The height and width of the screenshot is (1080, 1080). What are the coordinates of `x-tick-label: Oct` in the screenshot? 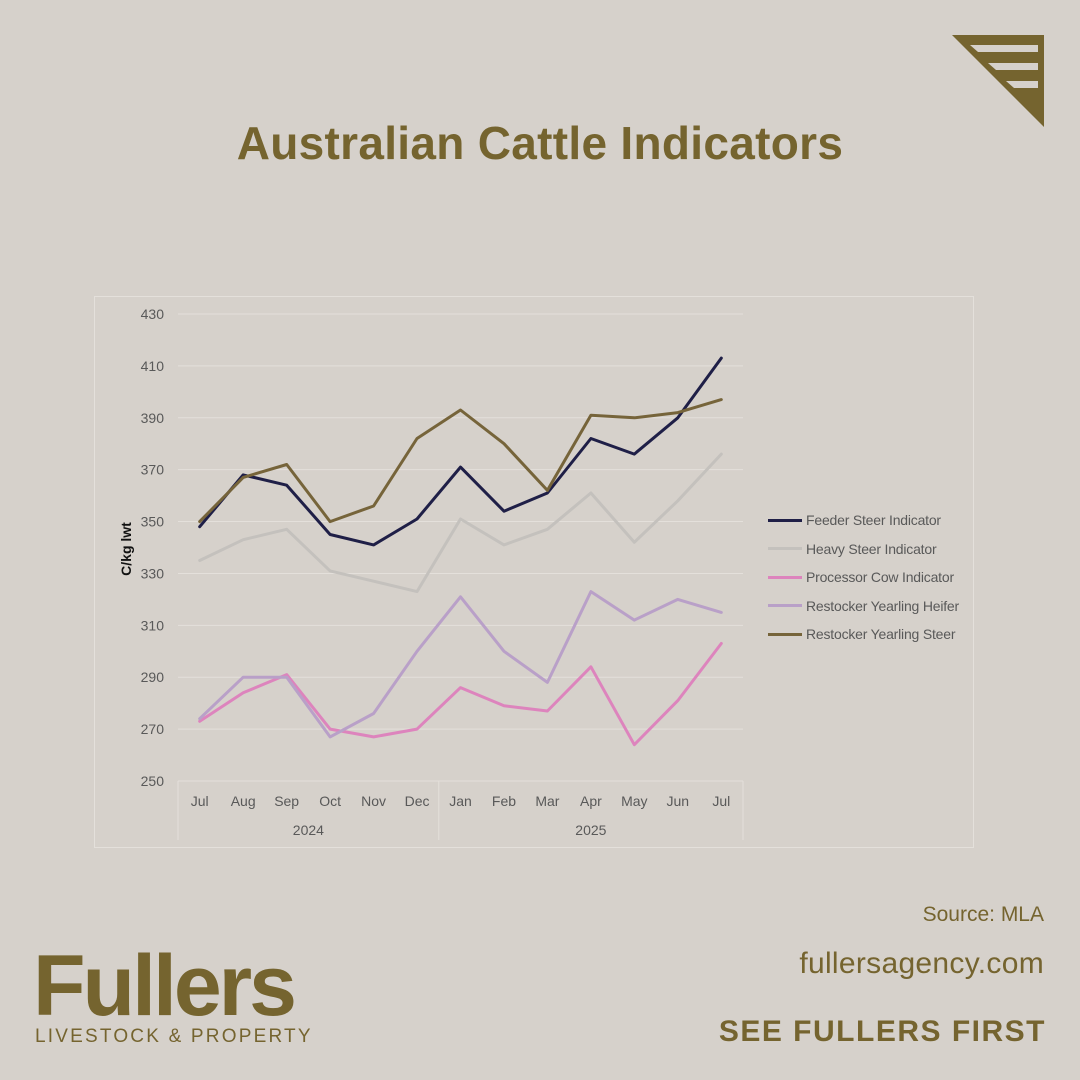 It's located at (330, 801).